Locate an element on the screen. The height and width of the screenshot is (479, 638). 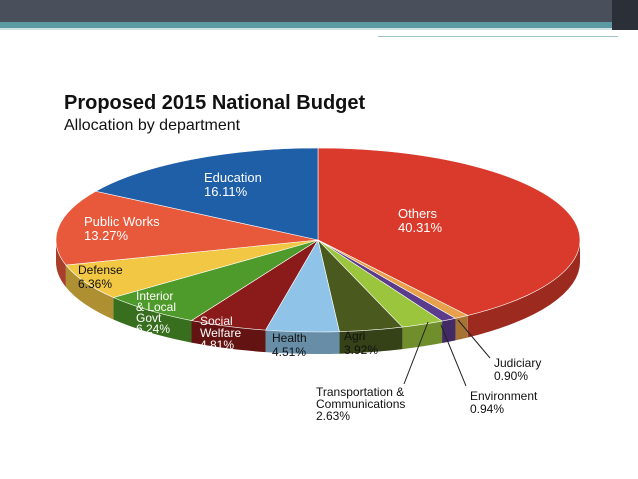
leader-judiciary is located at coordinates (474, 339).